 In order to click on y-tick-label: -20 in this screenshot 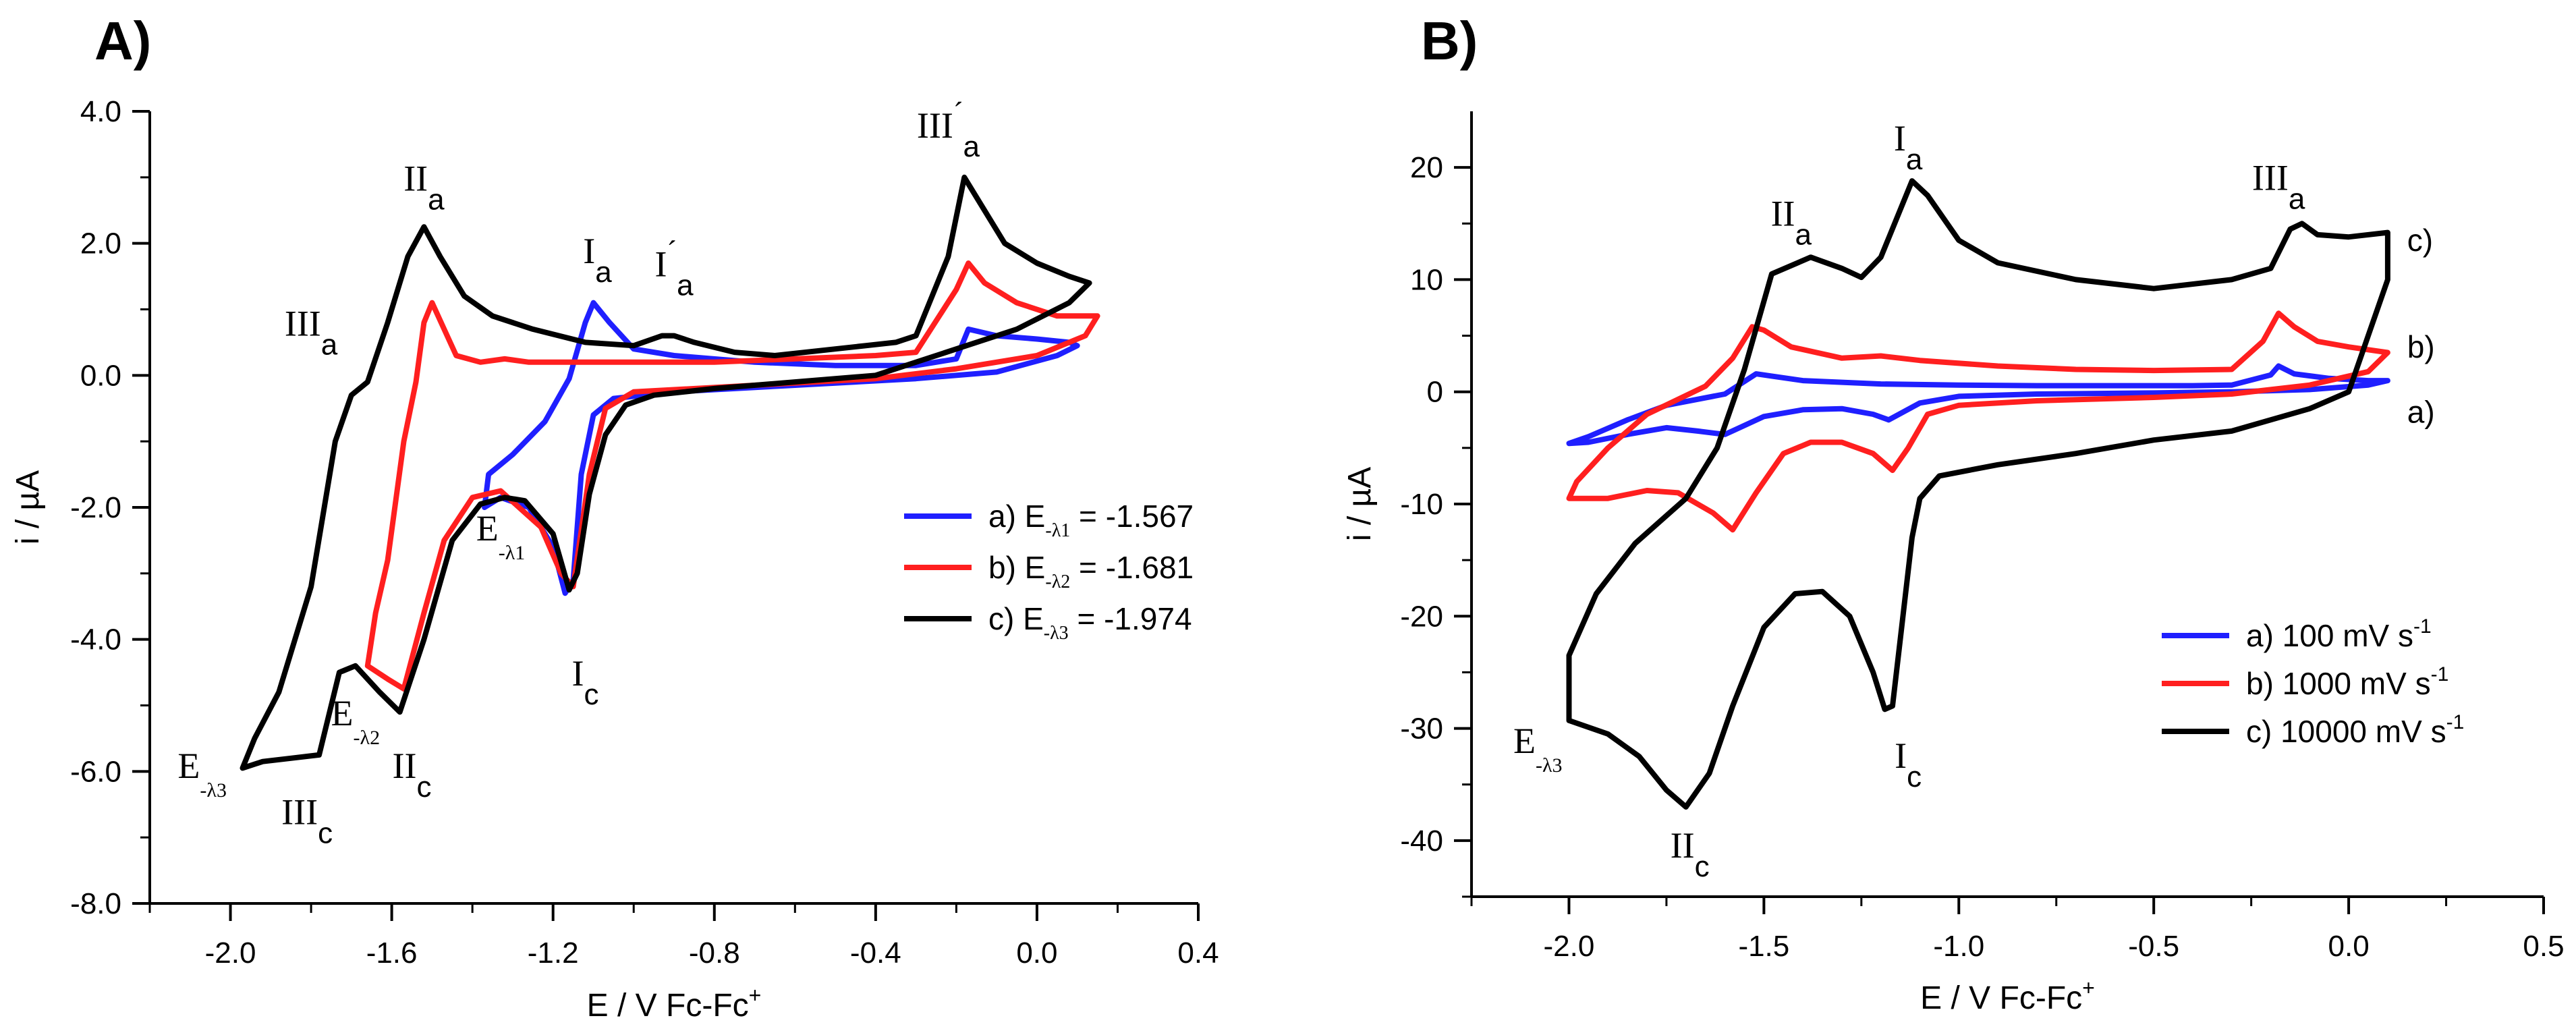, I will do `click(1421, 616)`.